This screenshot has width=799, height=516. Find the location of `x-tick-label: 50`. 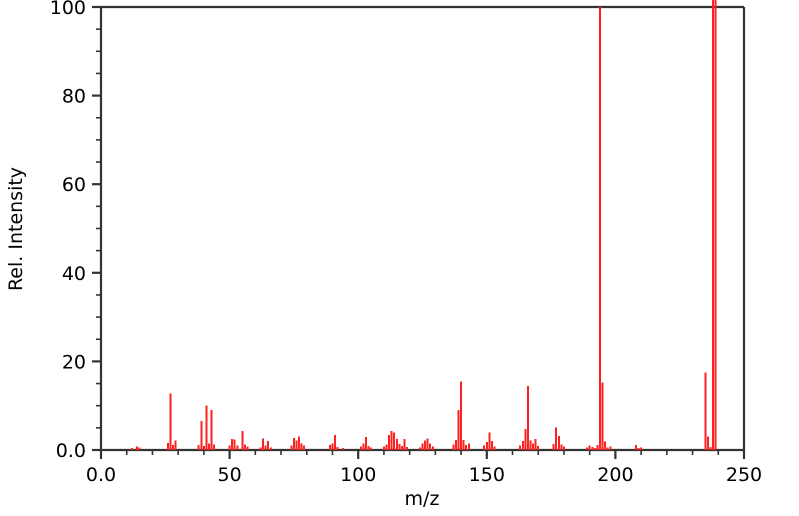

x-tick-label: 50 is located at coordinates (230, 475).